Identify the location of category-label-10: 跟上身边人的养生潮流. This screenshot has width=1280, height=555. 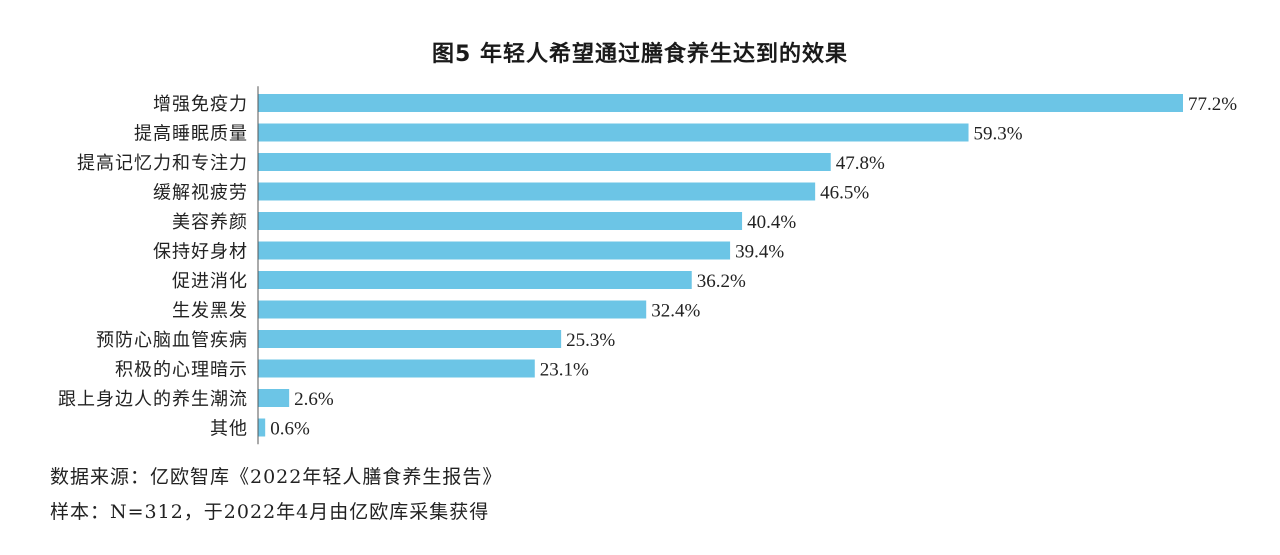
(153, 399).